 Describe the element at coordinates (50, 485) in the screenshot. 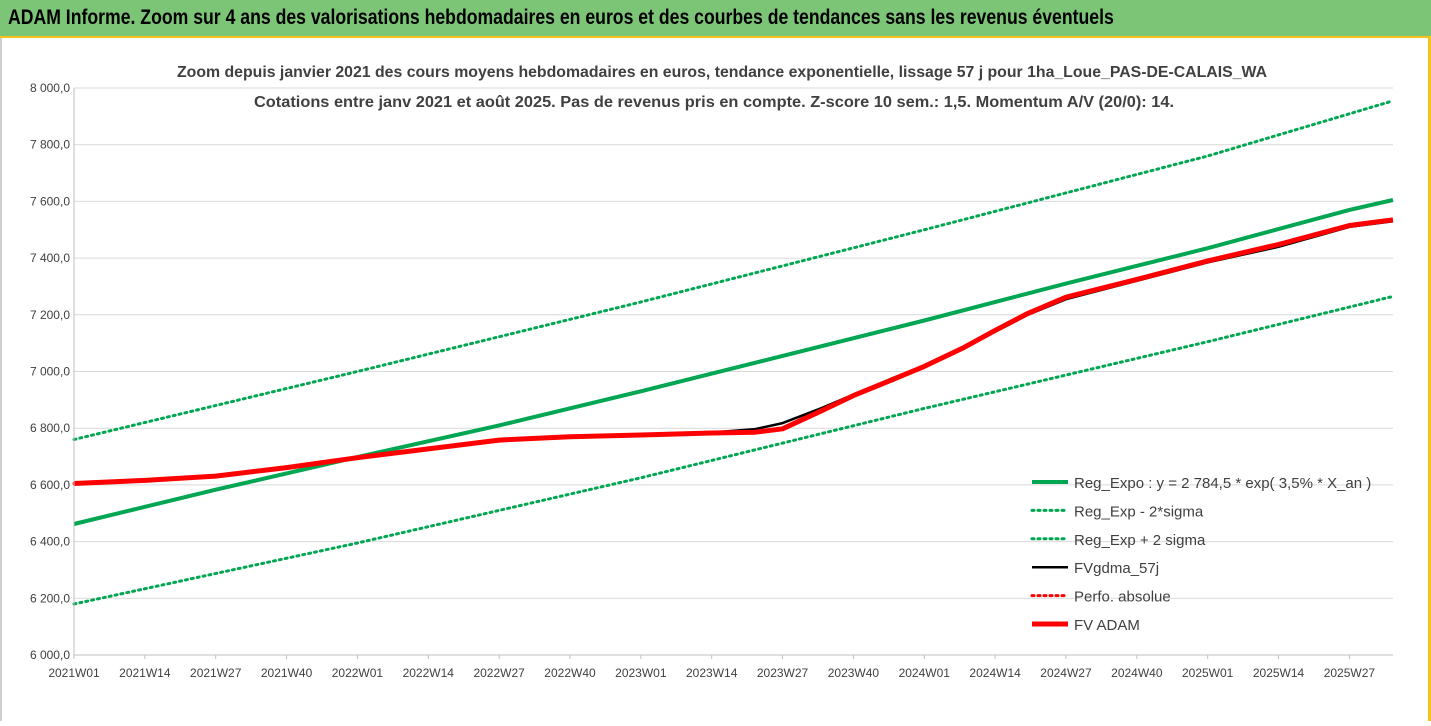

I see `y-tick-label: 6 600,0` at that location.